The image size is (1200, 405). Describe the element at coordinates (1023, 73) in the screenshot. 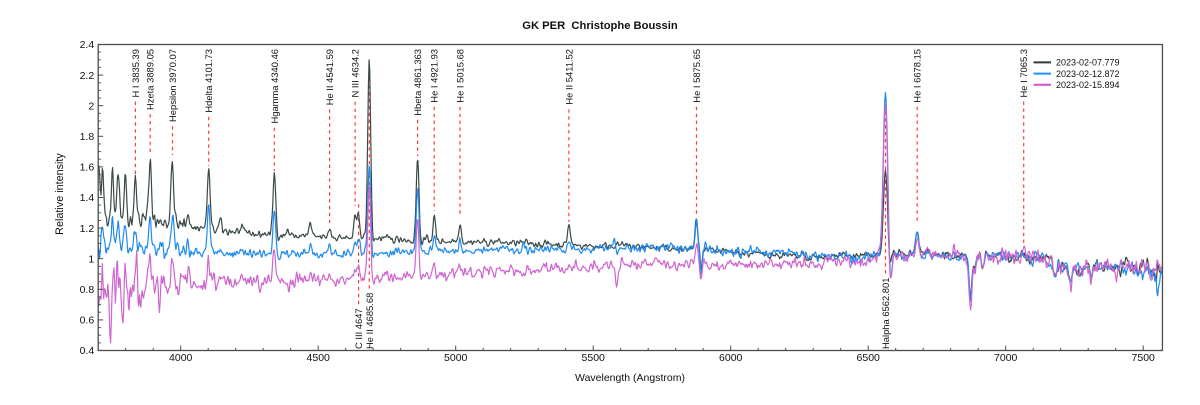

I see `svg-text: He I 7065.3` at that location.